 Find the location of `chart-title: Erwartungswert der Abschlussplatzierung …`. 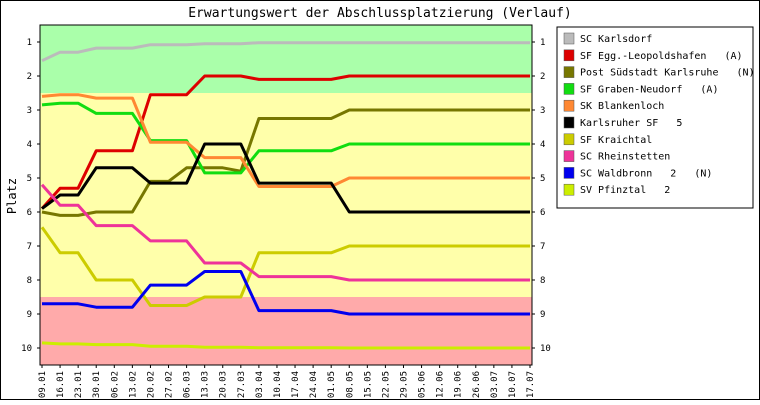

chart-title: Erwartungswert der Abschlussplatzierung … is located at coordinates (380, 13).